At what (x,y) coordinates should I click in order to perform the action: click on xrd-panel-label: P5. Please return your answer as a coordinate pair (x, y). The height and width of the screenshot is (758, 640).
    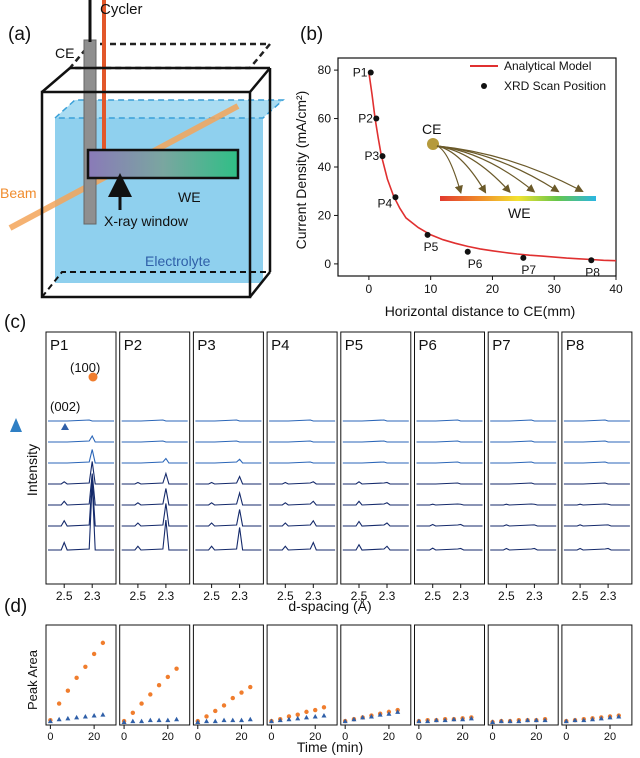
    Looking at the image, I should click on (354, 345).